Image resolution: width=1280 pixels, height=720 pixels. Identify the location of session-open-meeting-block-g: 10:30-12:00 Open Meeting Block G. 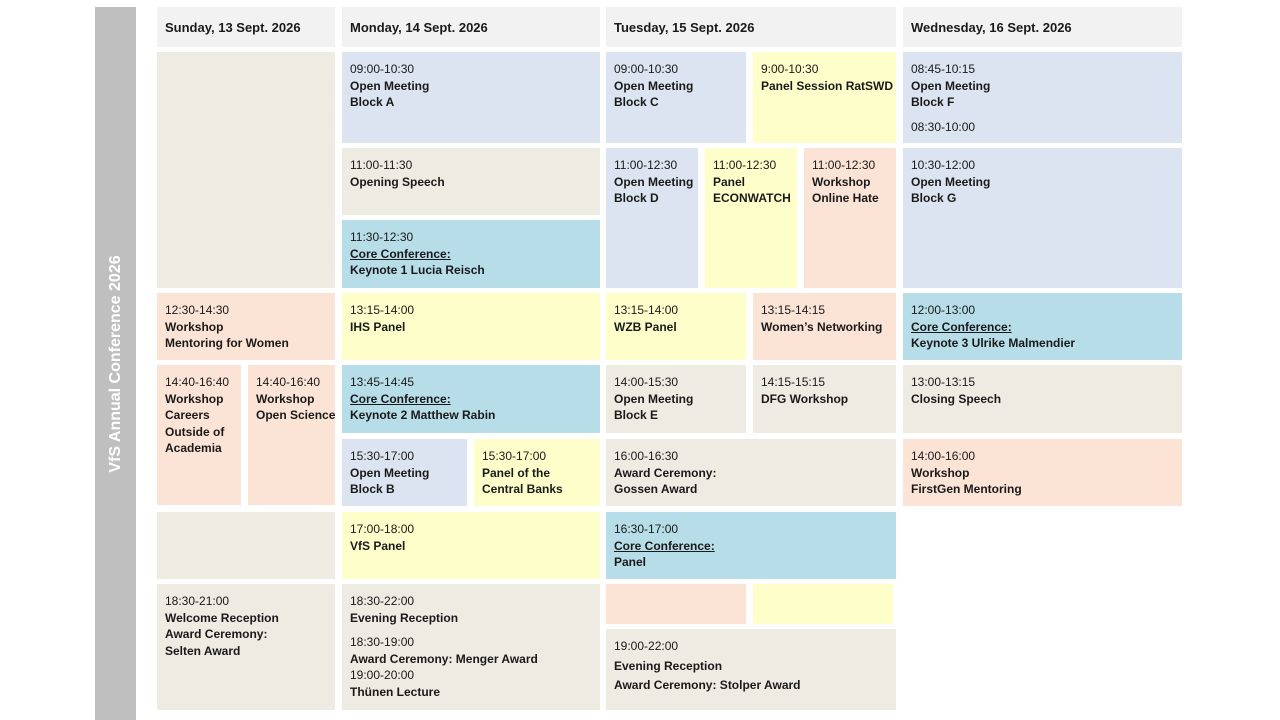
(1042, 218).